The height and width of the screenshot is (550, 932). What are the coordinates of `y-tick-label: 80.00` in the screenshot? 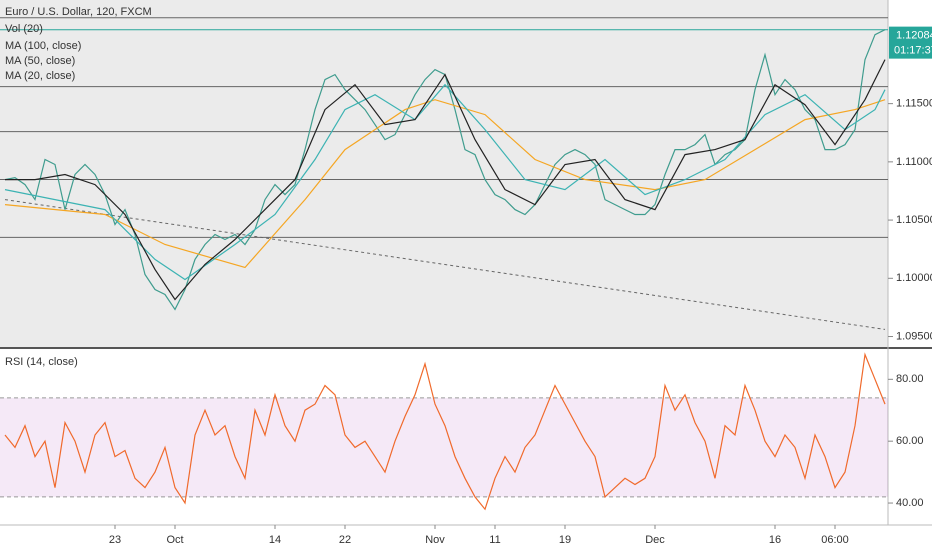 It's located at (910, 379).